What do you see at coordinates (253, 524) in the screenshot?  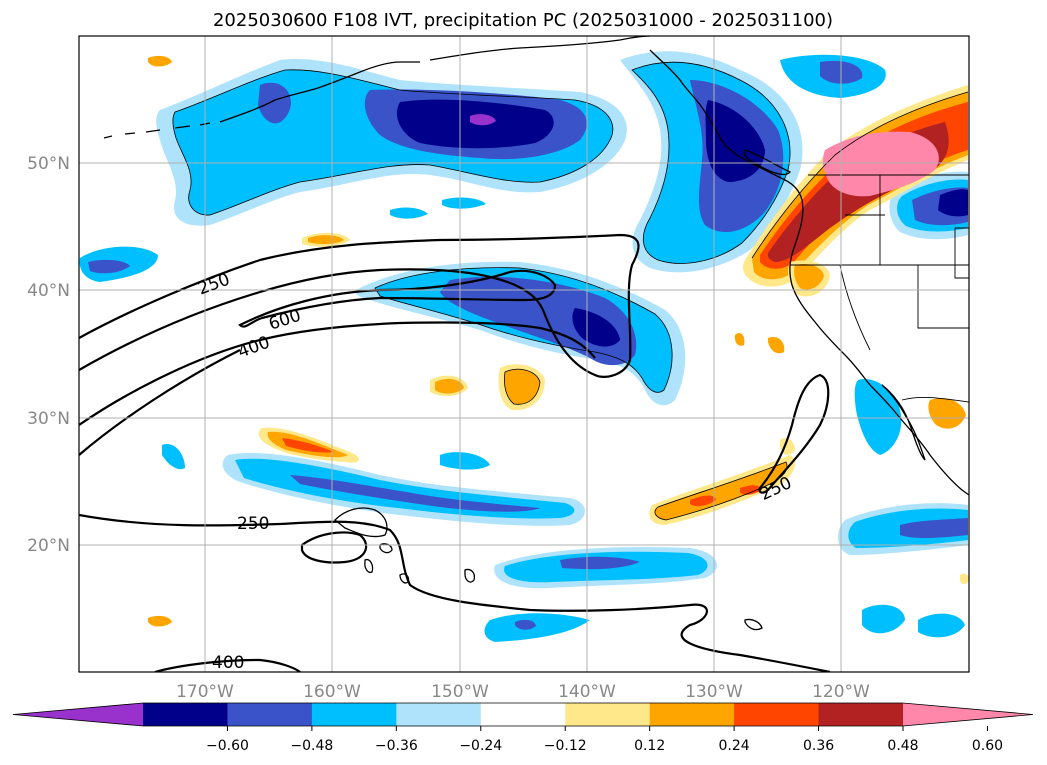 I see `contour-label-250-south: 250` at bounding box center [253, 524].